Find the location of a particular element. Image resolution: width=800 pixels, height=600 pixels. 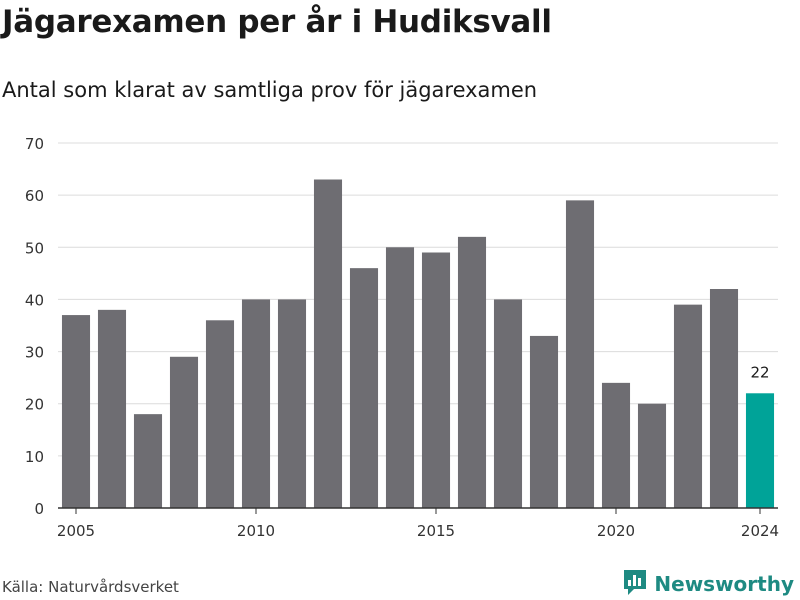

bar-2009 is located at coordinates (220, 414).